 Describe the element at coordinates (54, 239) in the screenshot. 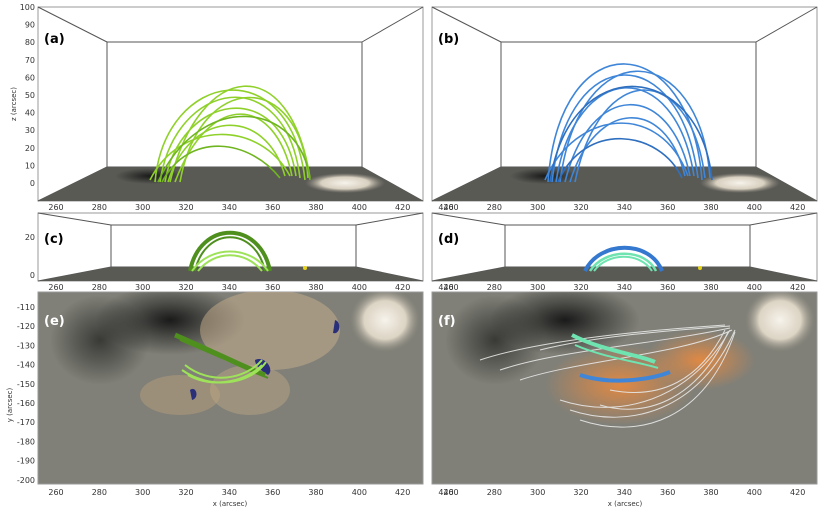

I see `panel-c-label: (c)` at that location.